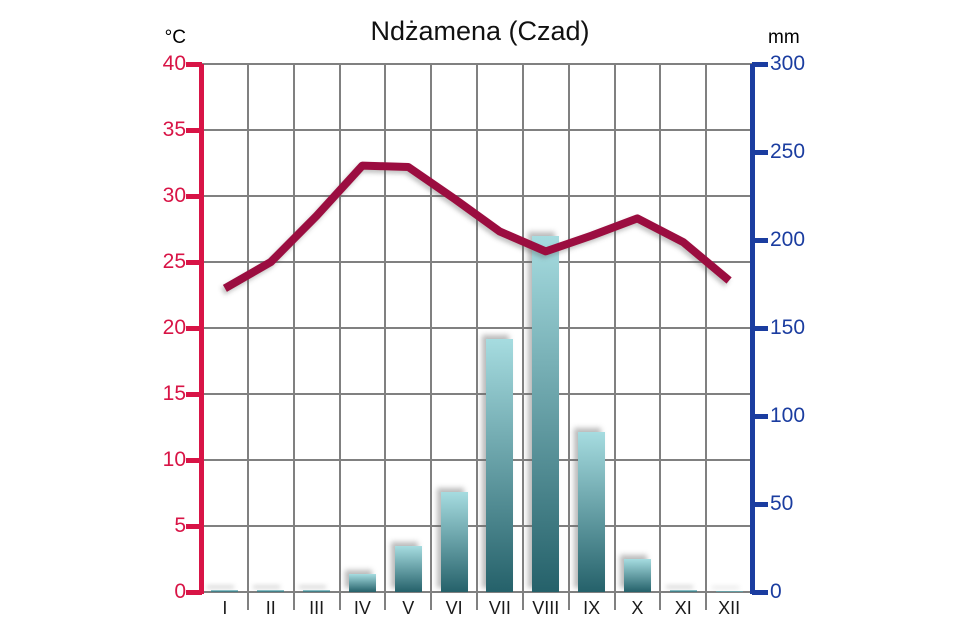 The height and width of the screenshot is (640, 960). What do you see at coordinates (683, 608) in the screenshot?
I see `month-label: XI` at bounding box center [683, 608].